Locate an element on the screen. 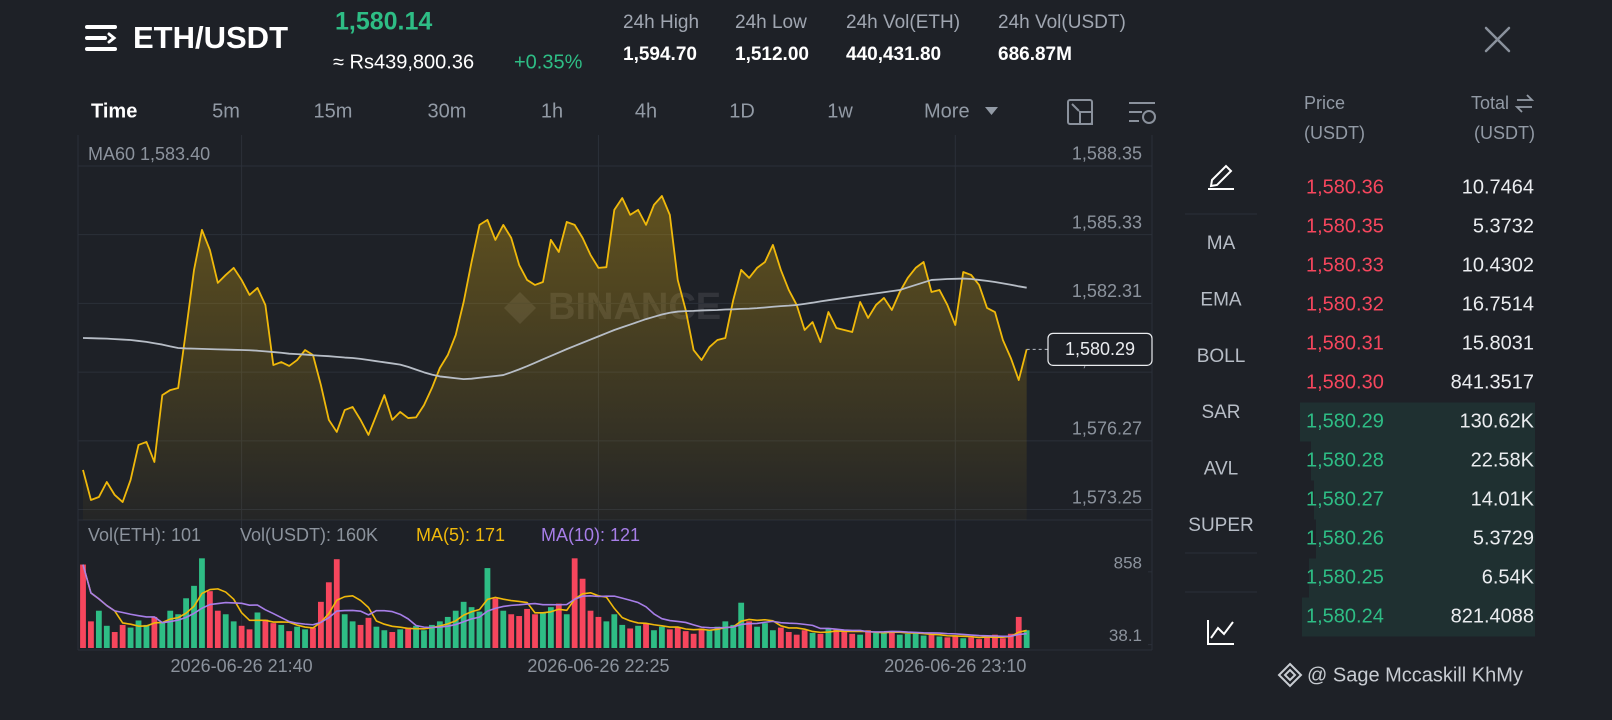 This screenshot has height=720, width=1612. credit-logo is located at coordinates (1290, 675).